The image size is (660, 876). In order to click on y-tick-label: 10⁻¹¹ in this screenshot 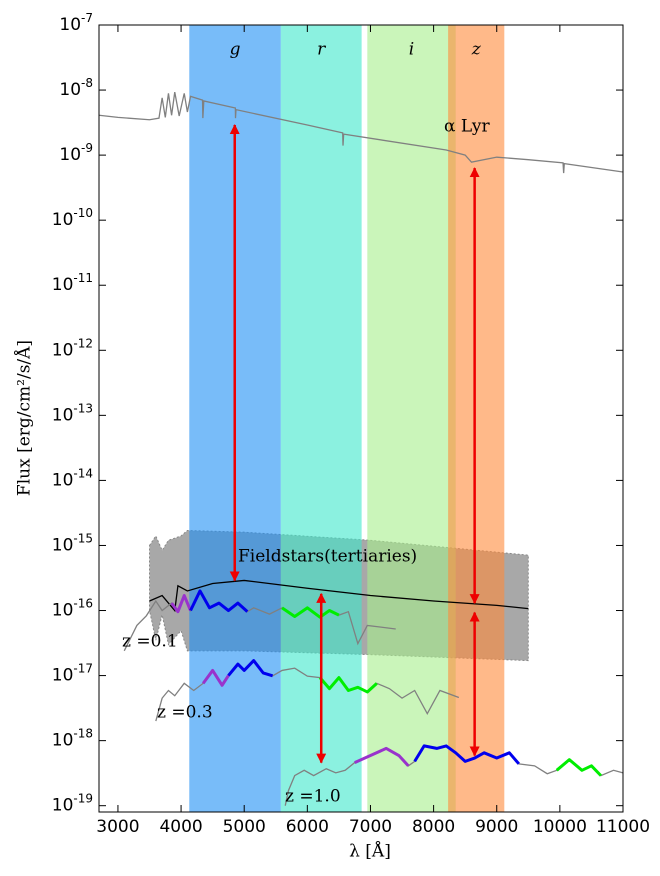, I will do `click(72, 283)`.